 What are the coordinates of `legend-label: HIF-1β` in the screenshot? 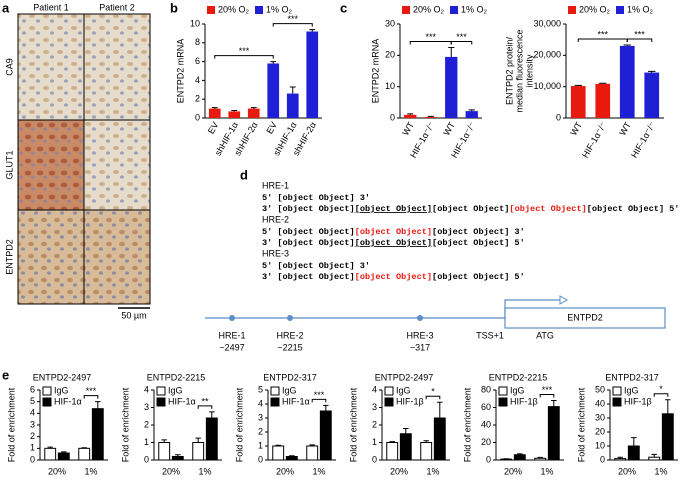 It's located at (410, 401).